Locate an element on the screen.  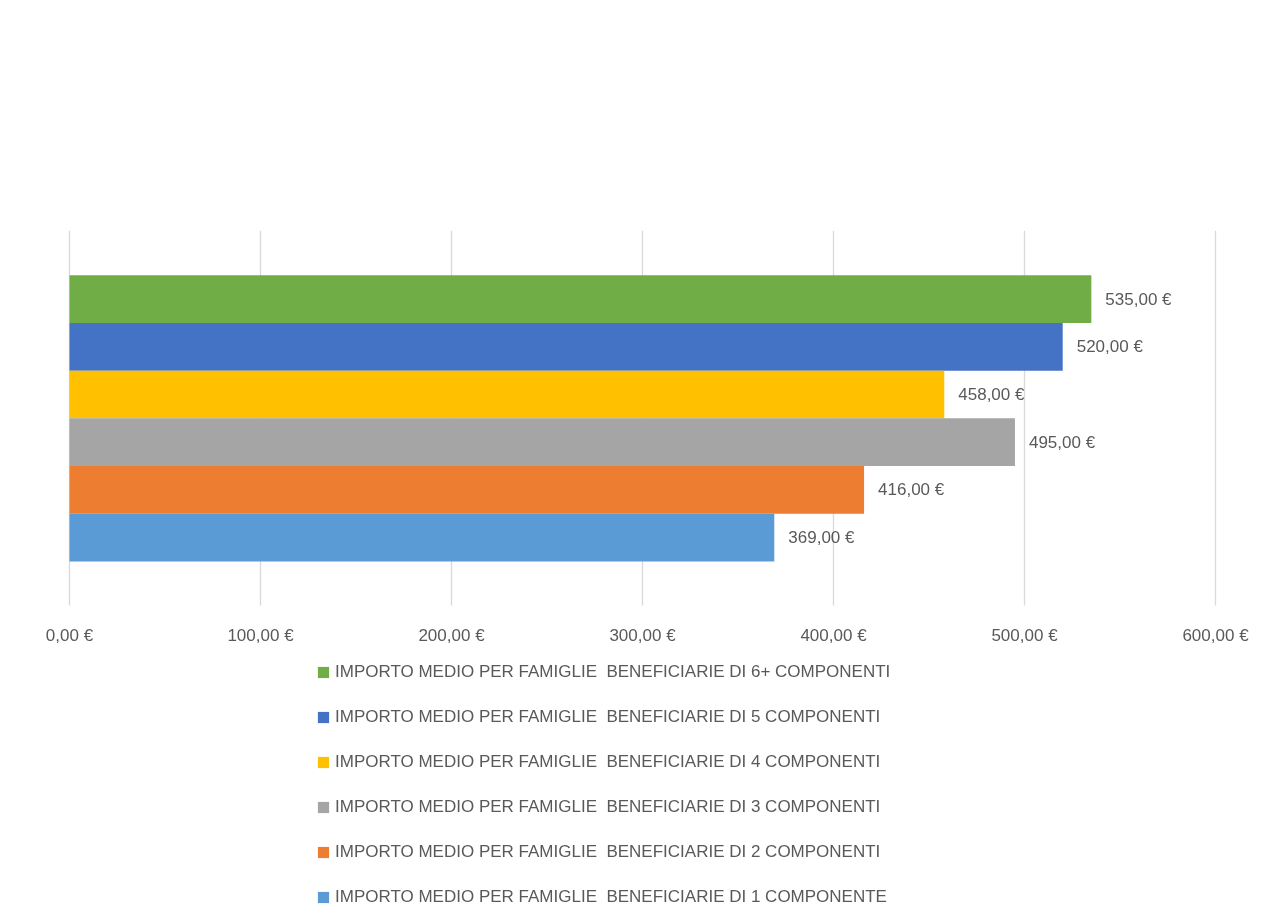
data-label: 458,00 € is located at coordinates (991, 395).